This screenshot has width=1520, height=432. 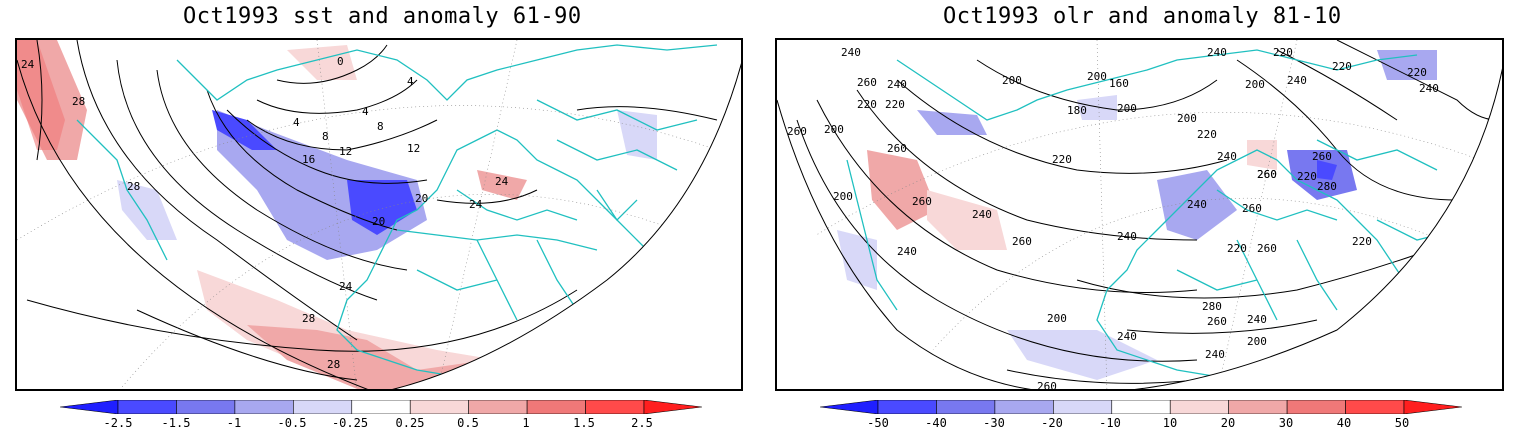 What do you see at coordinates (617, 135) in the screenshot?
I see `borders-east` at bounding box center [617, 135].